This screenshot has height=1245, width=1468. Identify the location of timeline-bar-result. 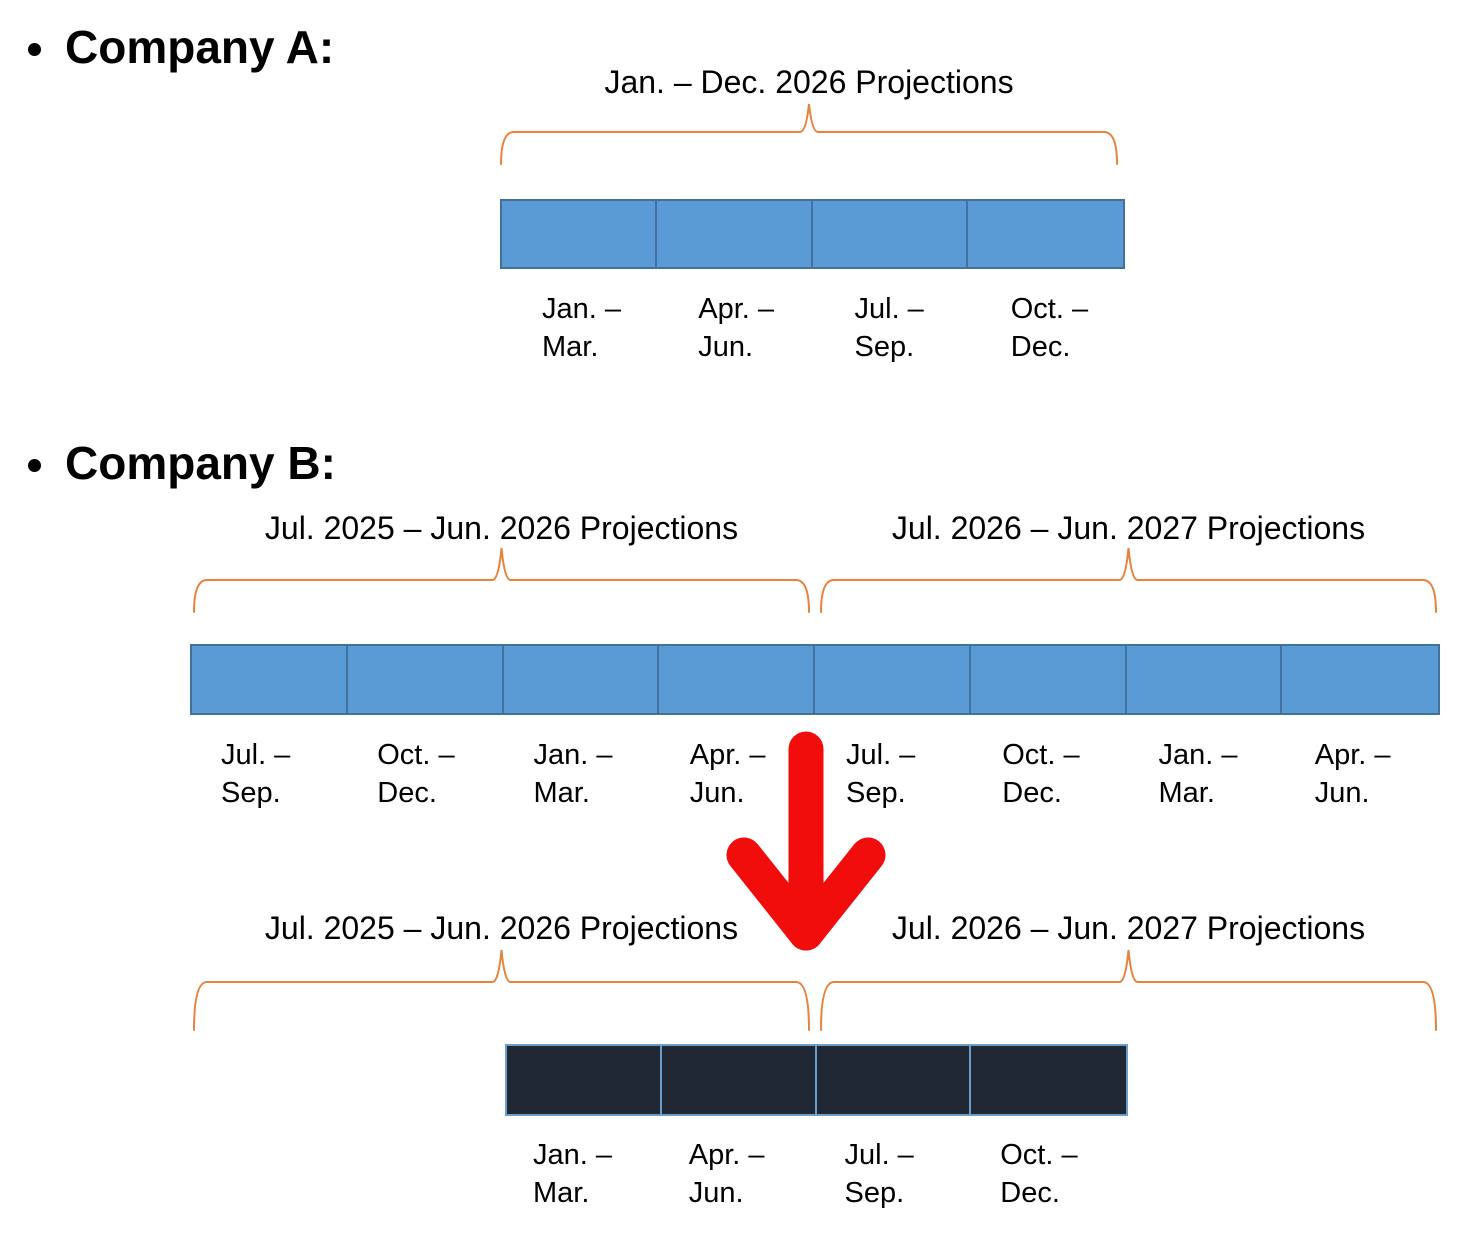
(816, 1080).